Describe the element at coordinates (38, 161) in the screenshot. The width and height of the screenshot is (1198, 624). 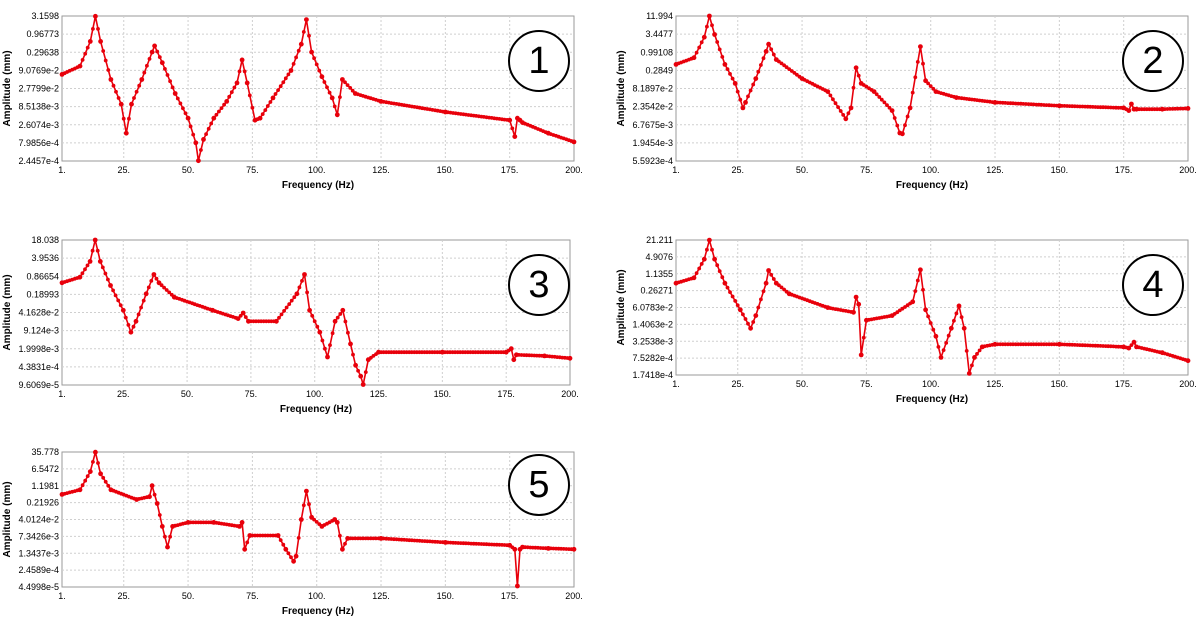
I see `y-tick-label: 2.4457e-4` at that location.